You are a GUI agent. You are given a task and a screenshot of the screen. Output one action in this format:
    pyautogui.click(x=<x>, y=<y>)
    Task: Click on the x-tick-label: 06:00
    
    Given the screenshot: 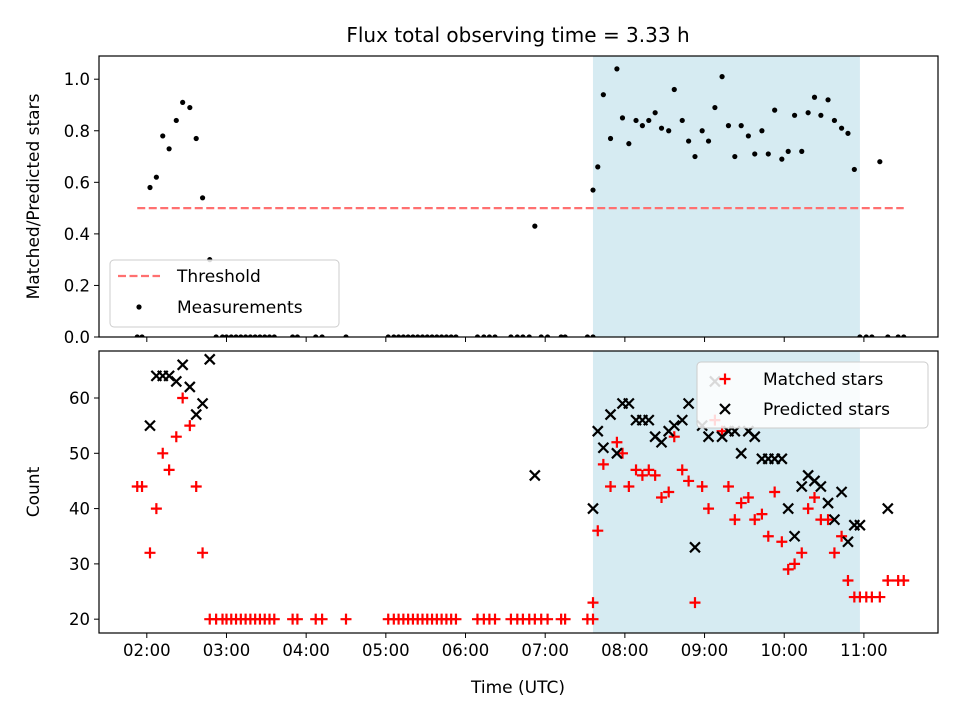 What is the action you would take?
    pyautogui.click(x=466, y=650)
    